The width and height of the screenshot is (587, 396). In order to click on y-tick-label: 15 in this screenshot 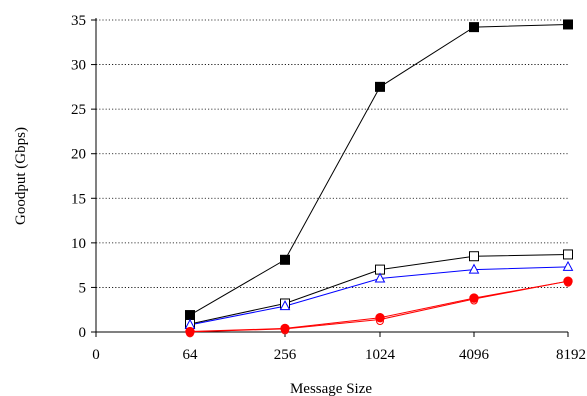, I will do `click(78, 199)`.